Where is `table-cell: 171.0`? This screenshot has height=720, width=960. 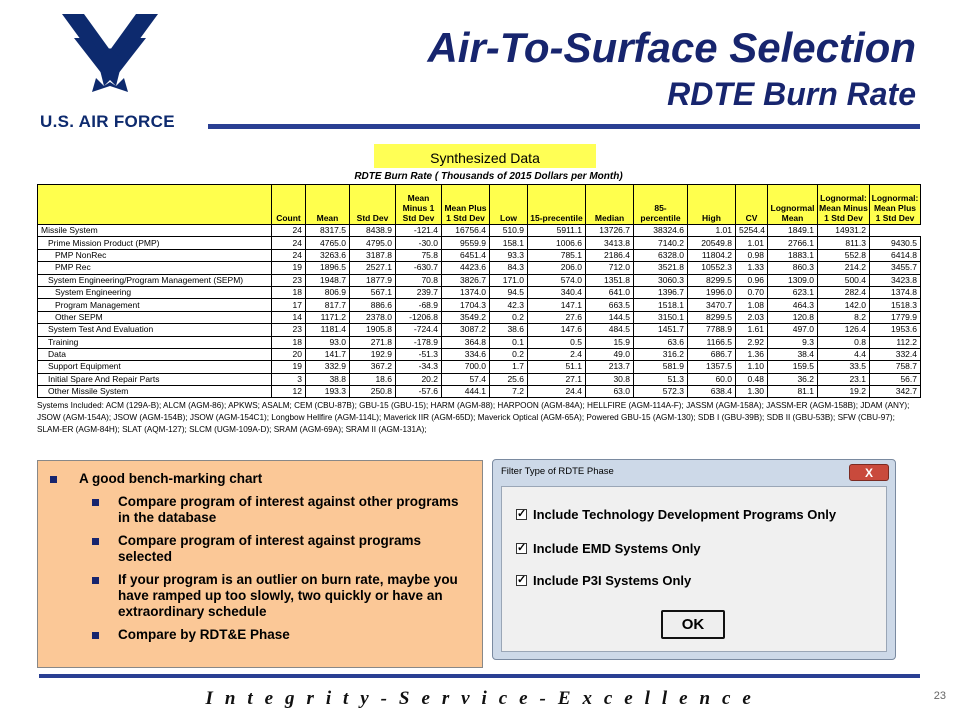 table-cell: 171.0 is located at coordinates (508, 280).